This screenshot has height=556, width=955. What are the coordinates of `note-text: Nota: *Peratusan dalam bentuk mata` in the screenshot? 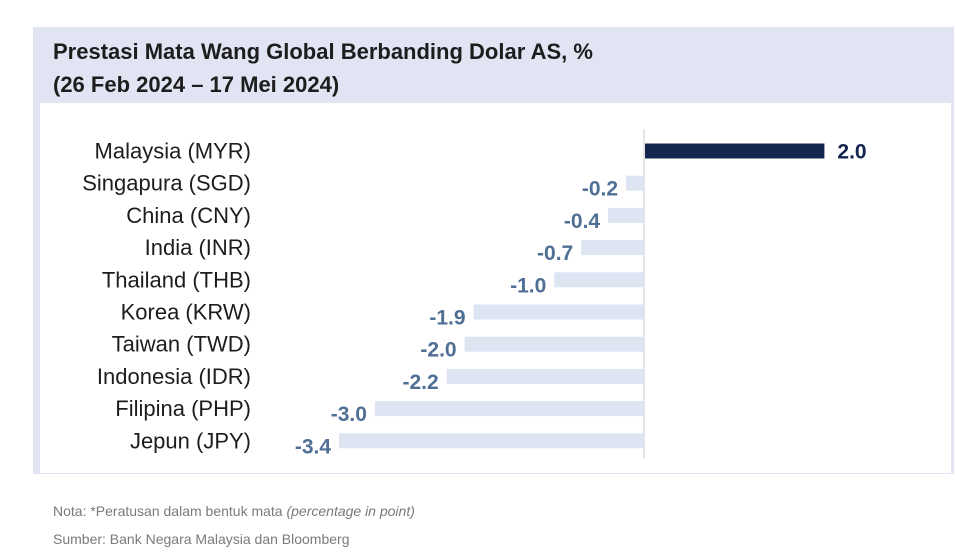 It's located at (170, 511).